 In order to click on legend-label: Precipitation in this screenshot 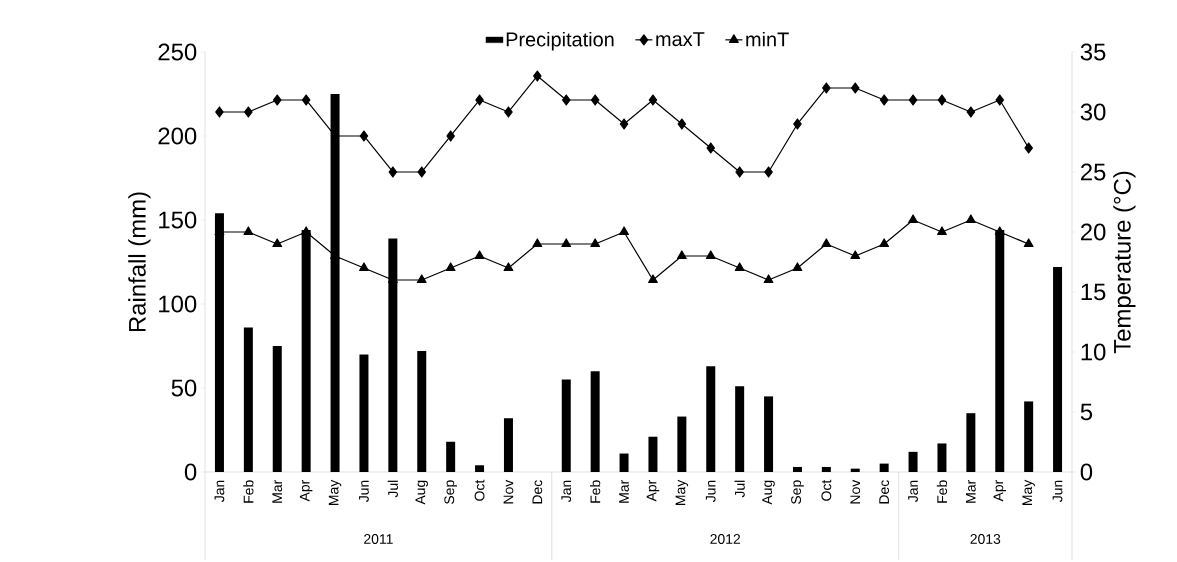, I will do `click(560, 41)`.